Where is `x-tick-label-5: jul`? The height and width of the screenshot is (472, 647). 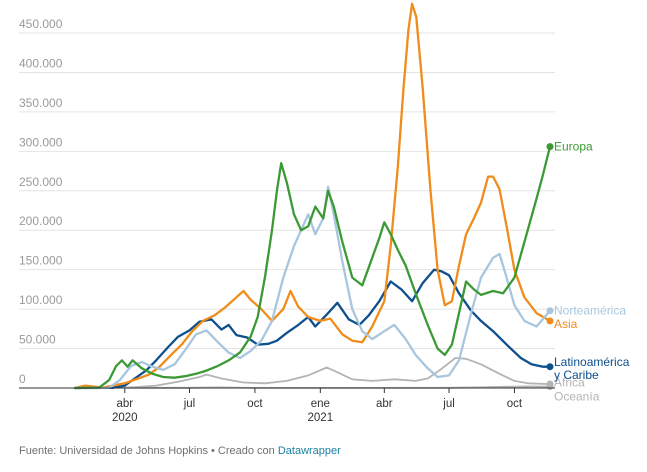
x-tick-label-5: jul is located at coordinates (448, 404).